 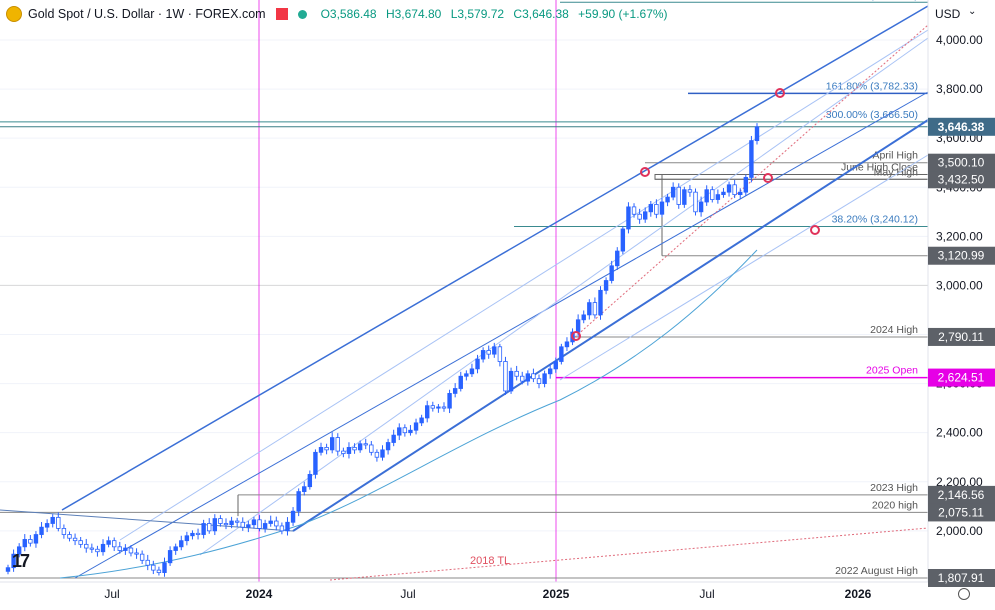 What do you see at coordinates (948, 14) in the screenshot?
I see `currency-selector: USD` at bounding box center [948, 14].